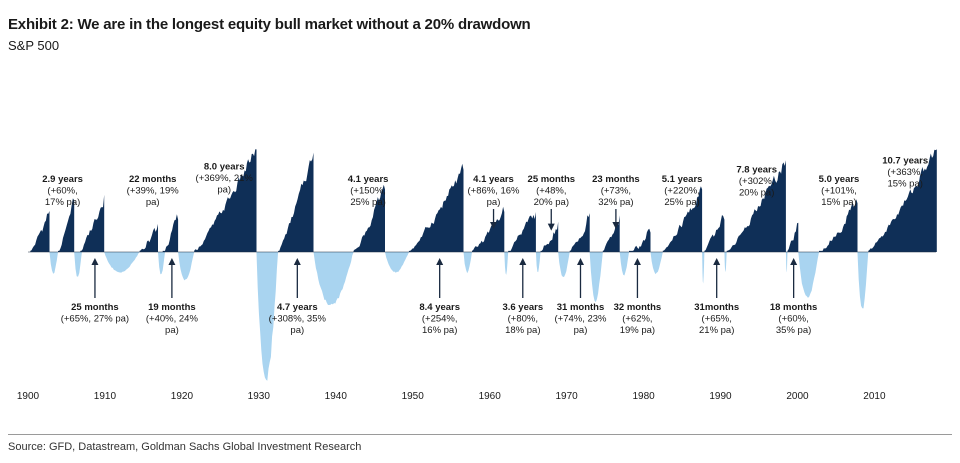 The image size is (960, 463). What do you see at coordinates (480, 434) in the screenshot?
I see `footer-rule` at bounding box center [480, 434].